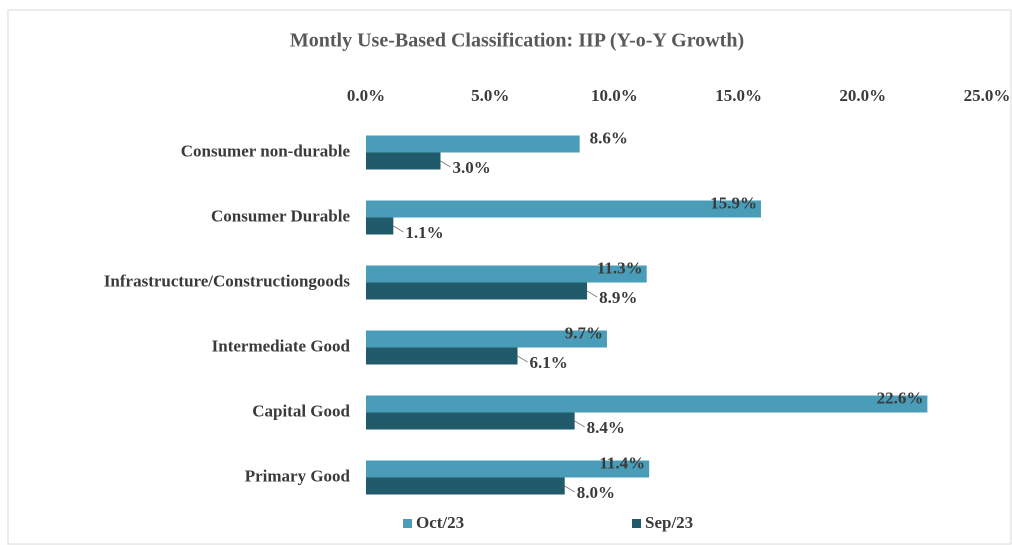 The width and height of the screenshot is (1012, 545). Describe the element at coordinates (549, 362) in the screenshot. I see `value-label: 6.1%` at that location.